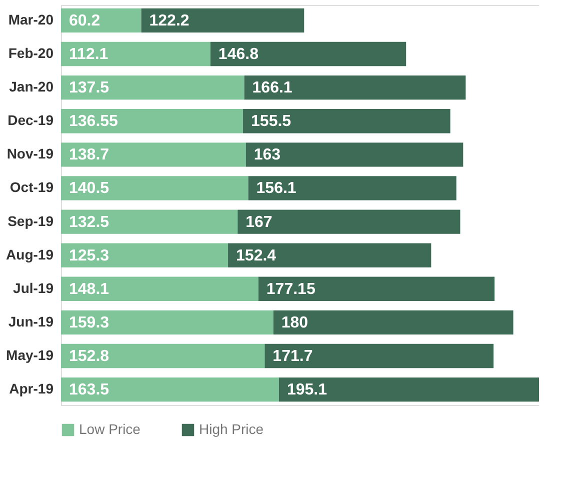 The height and width of the screenshot is (478, 571). Describe the element at coordinates (33, 288) in the screenshot. I see `y-tick-label: Jul-19` at that location.